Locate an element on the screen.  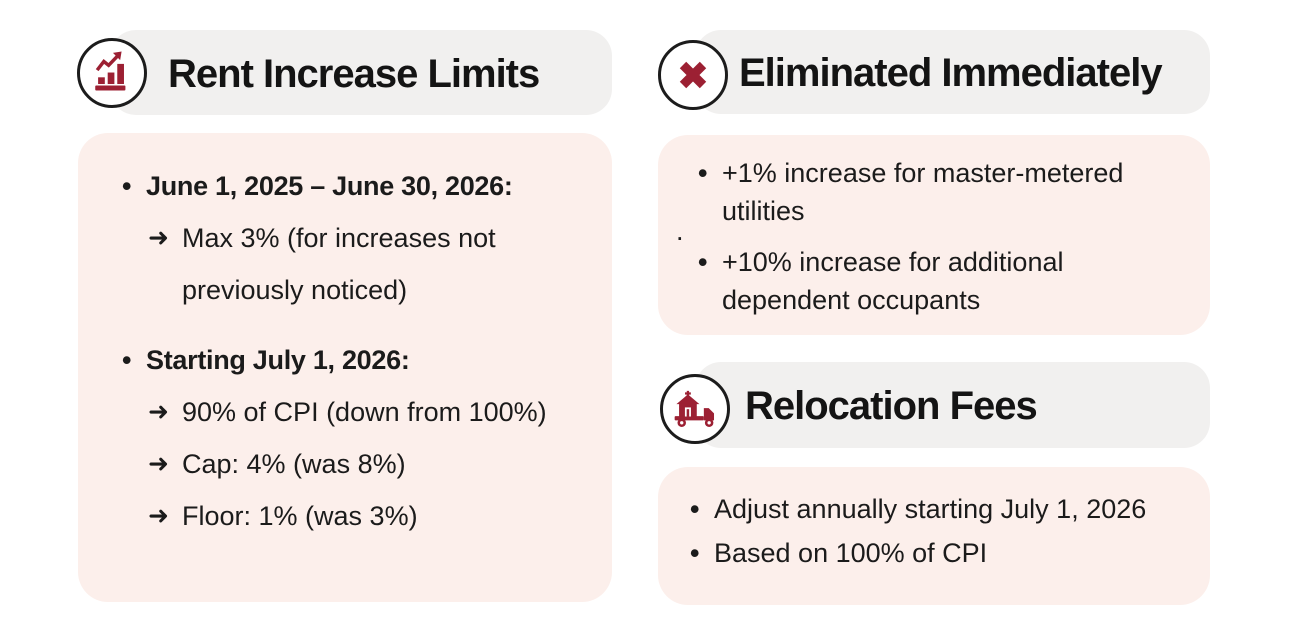
bar-chart-growth-icon is located at coordinates (112, 73).